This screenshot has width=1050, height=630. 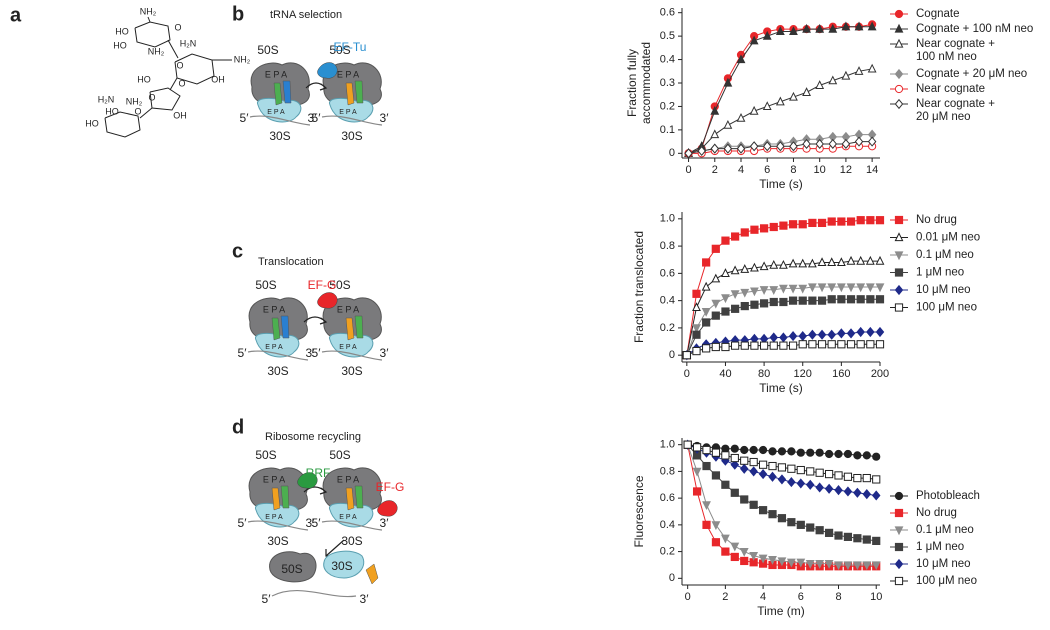 What do you see at coordinates (177, 27) in the screenshot?
I see `structure-label: O` at bounding box center [177, 27].